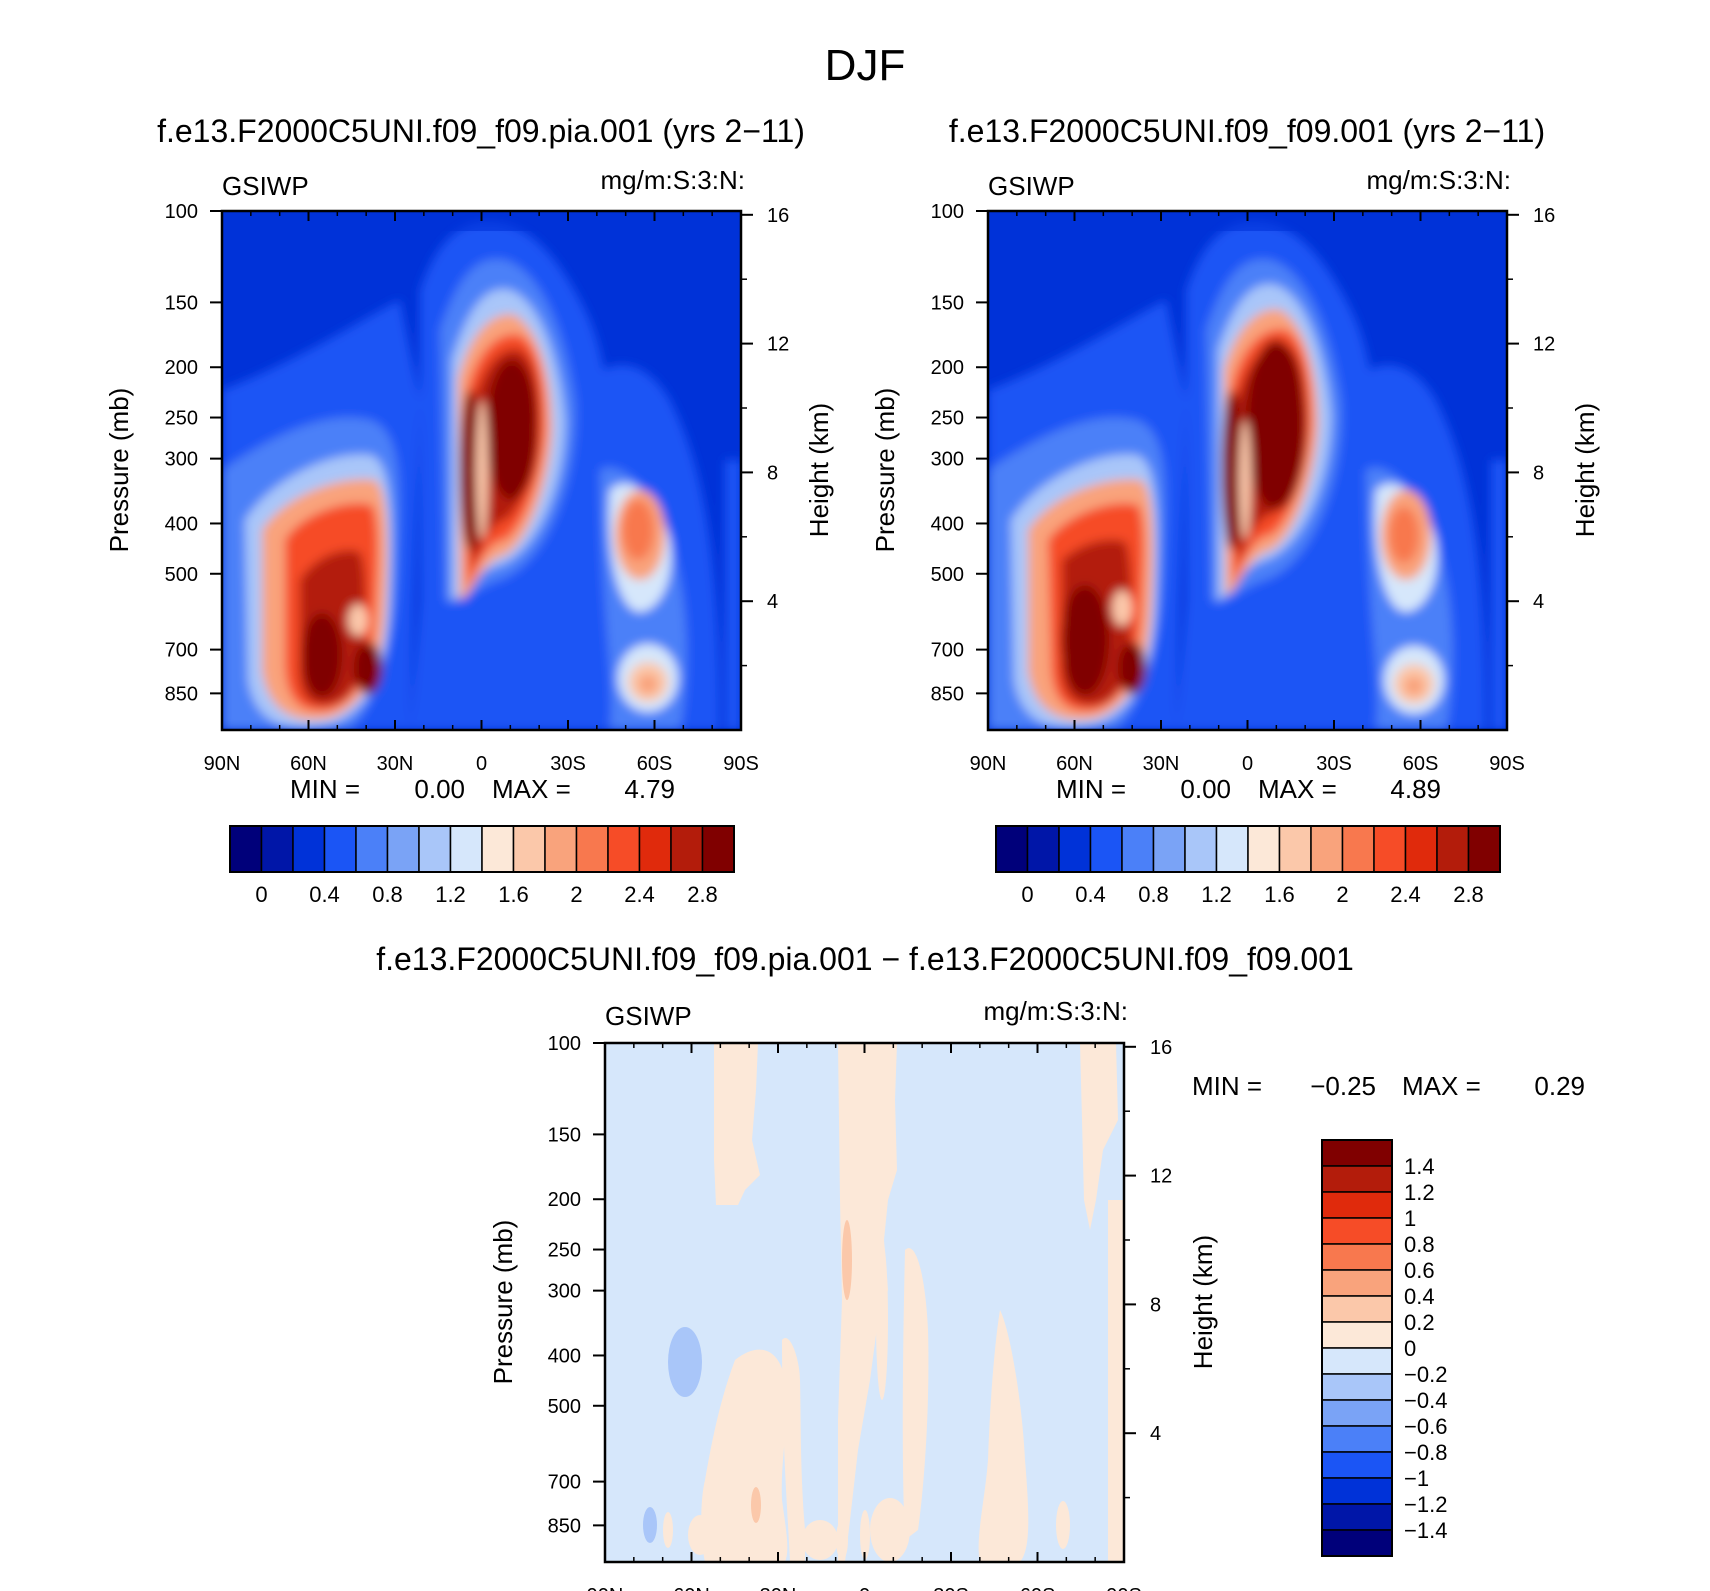 The width and height of the screenshot is (1710, 1591). What do you see at coordinates (1507, 764) in the screenshot?
I see `panel-b-x-tick-label: 90S` at bounding box center [1507, 764].